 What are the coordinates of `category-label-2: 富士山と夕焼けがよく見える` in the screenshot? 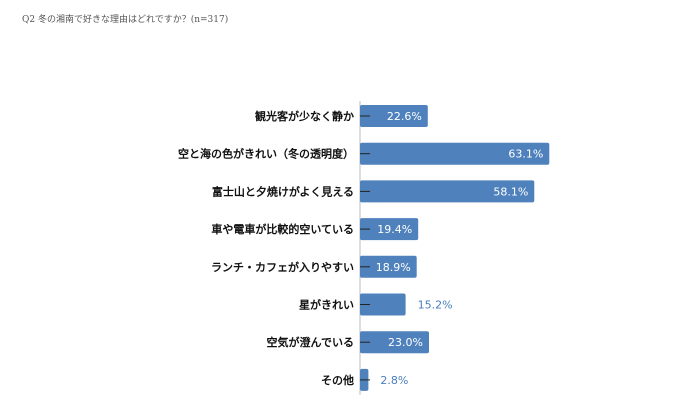 It's located at (283, 191).